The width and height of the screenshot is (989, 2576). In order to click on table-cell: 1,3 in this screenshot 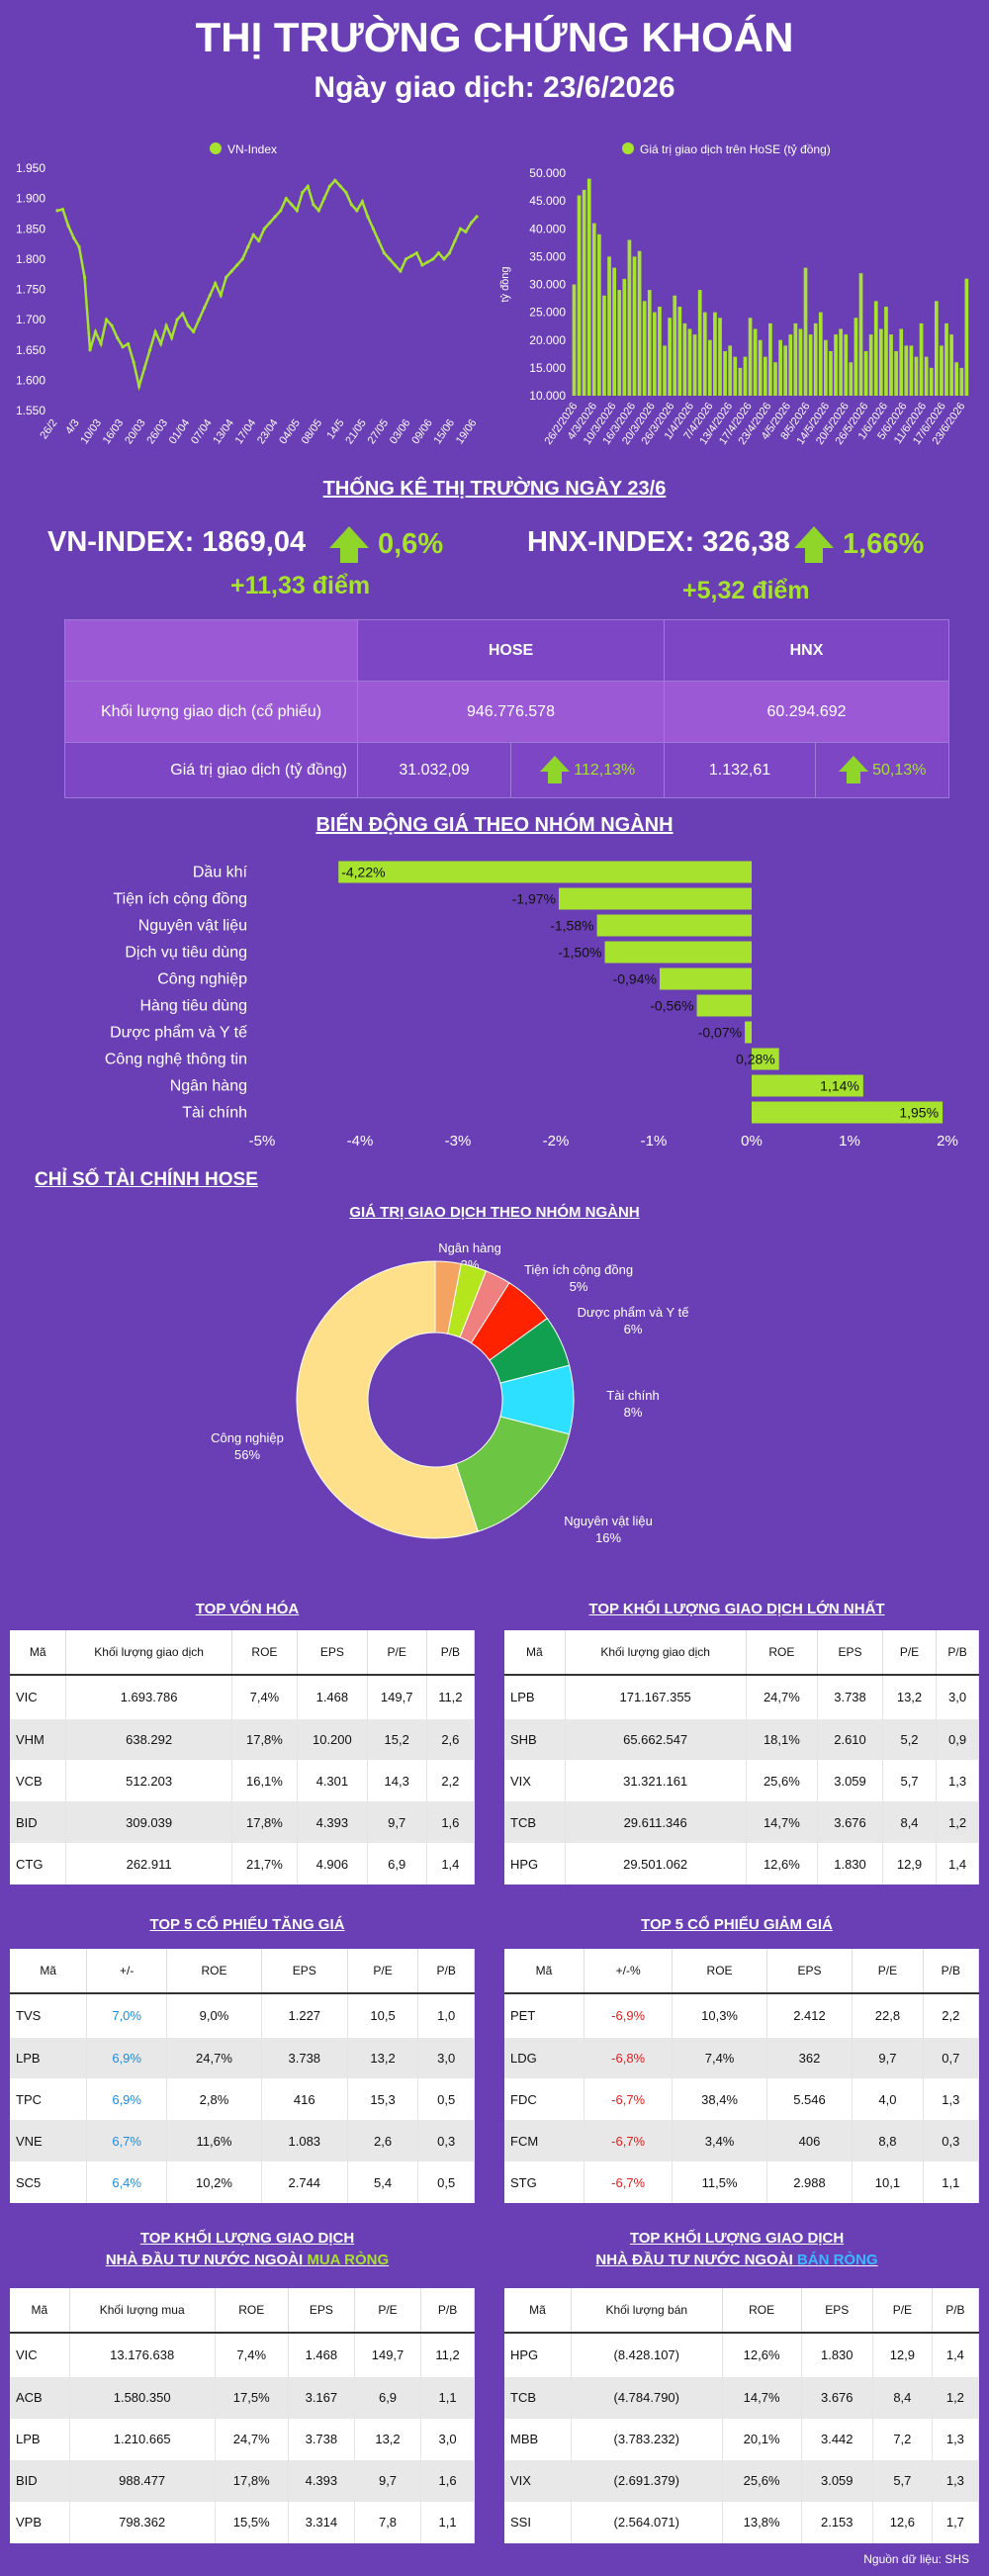, I will do `click(951, 2099)`.